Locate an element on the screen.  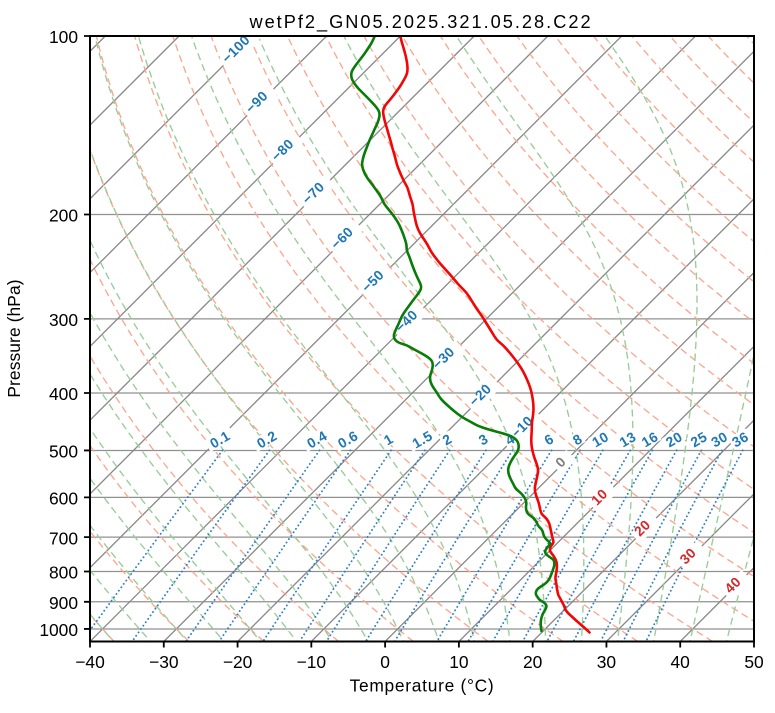
svg-text: 1000 is located at coordinates (58, 630).